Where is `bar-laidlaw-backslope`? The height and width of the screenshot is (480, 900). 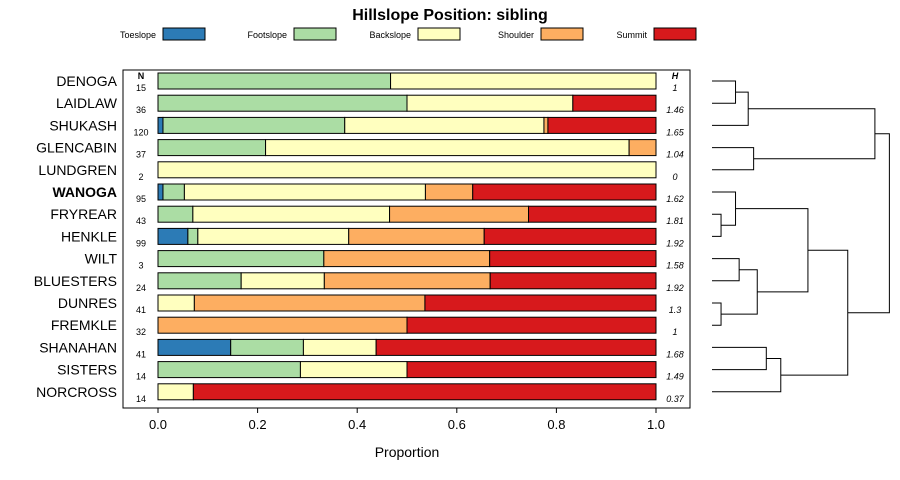
bar-laidlaw-backslope is located at coordinates (490, 103).